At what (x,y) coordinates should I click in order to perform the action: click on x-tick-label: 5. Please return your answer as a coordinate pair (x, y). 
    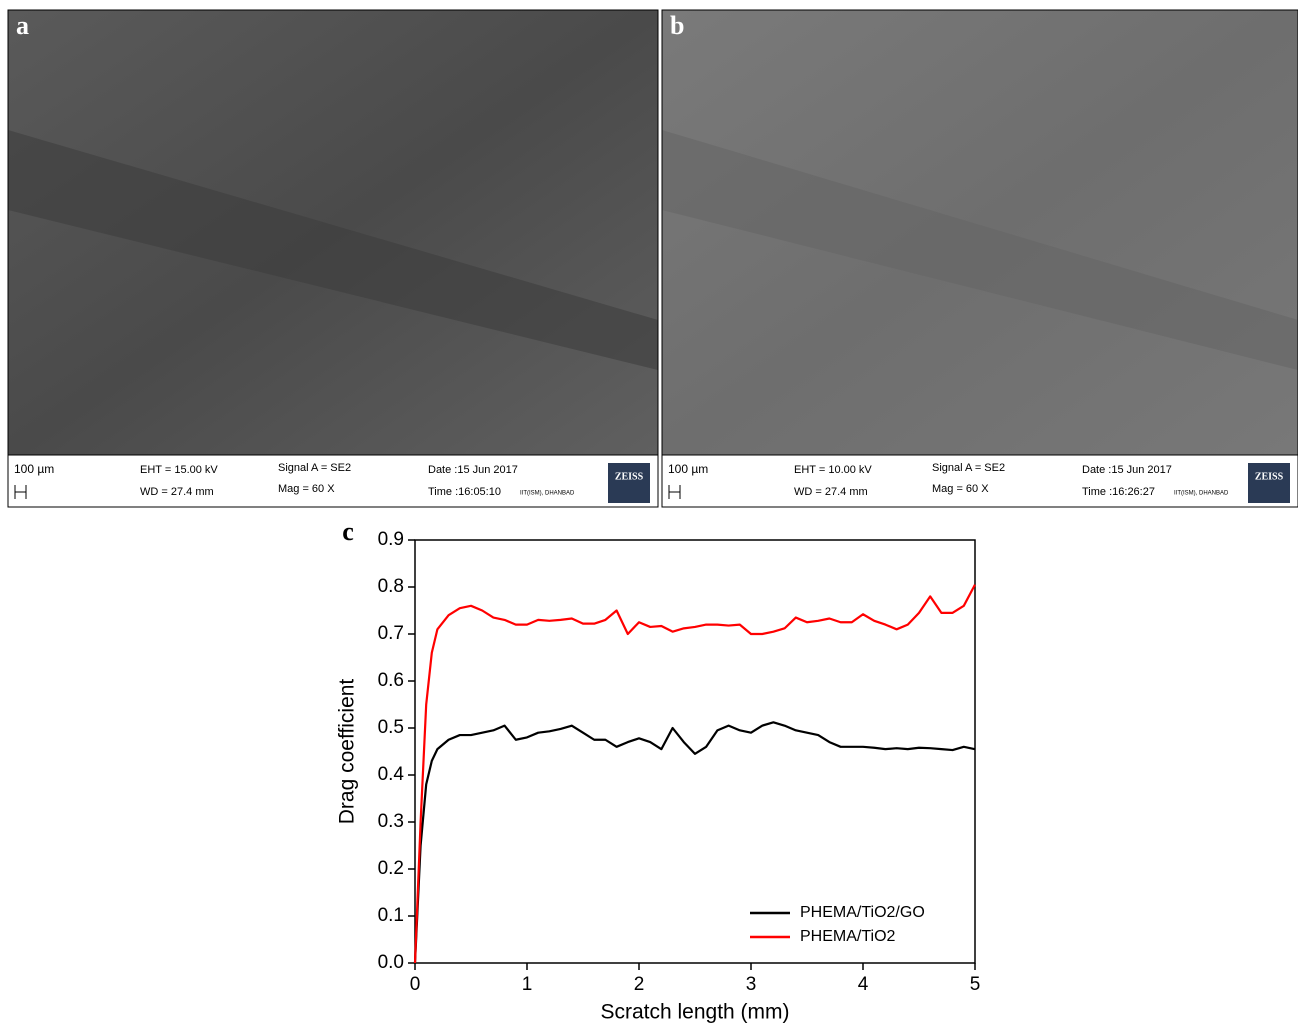
    Looking at the image, I should click on (975, 984).